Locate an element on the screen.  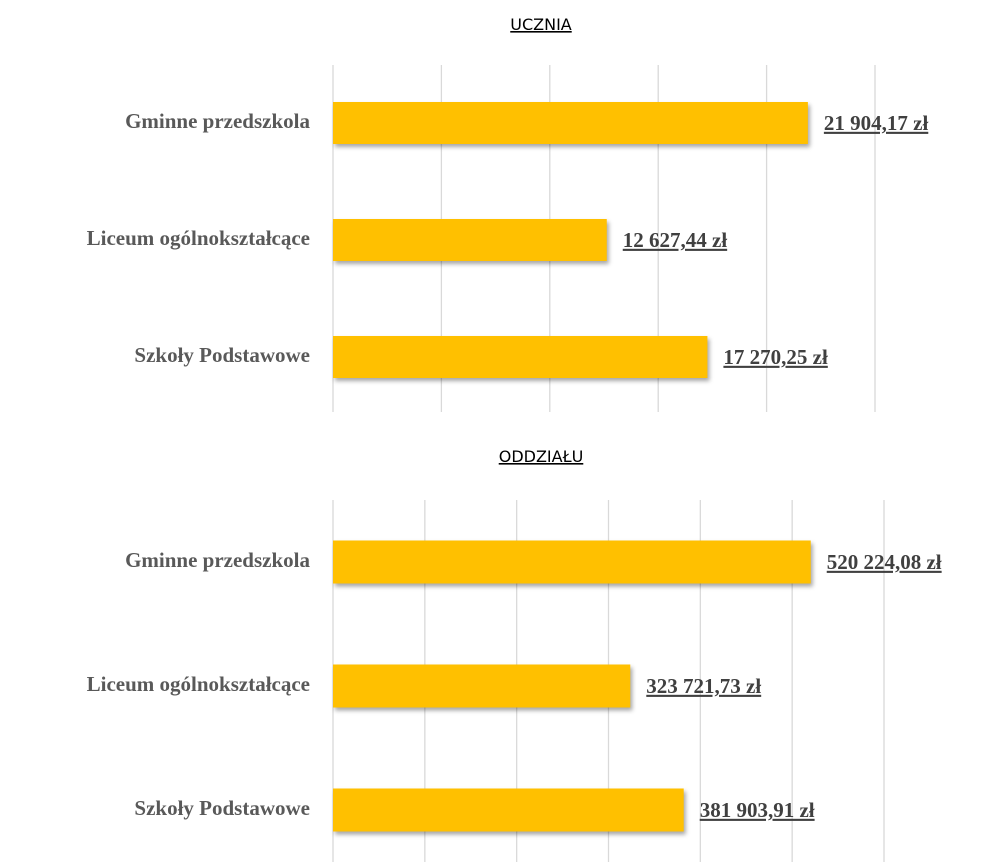
chart-title: UCZNIA is located at coordinates (541, 24).